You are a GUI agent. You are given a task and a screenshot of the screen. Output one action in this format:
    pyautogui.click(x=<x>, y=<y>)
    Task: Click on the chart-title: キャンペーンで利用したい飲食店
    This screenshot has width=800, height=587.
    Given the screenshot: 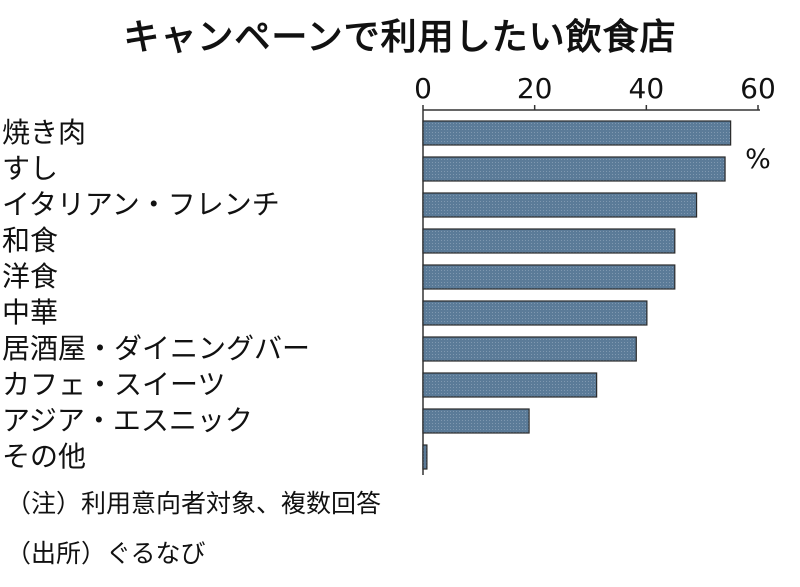 What is the action you would take?
    pyautogui.click(x=400, y=37)
    